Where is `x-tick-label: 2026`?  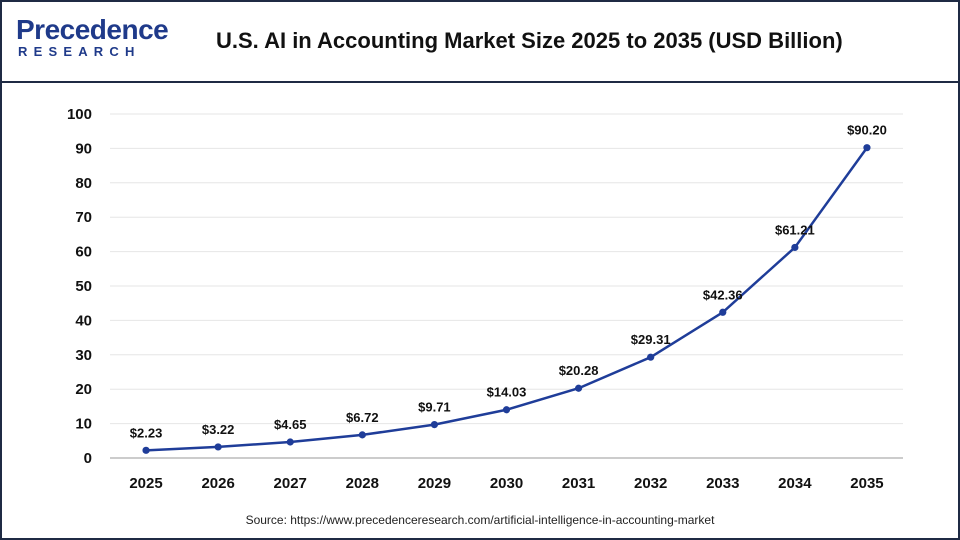 x-tick-label: 2026 is located at coordinates (217, 483).